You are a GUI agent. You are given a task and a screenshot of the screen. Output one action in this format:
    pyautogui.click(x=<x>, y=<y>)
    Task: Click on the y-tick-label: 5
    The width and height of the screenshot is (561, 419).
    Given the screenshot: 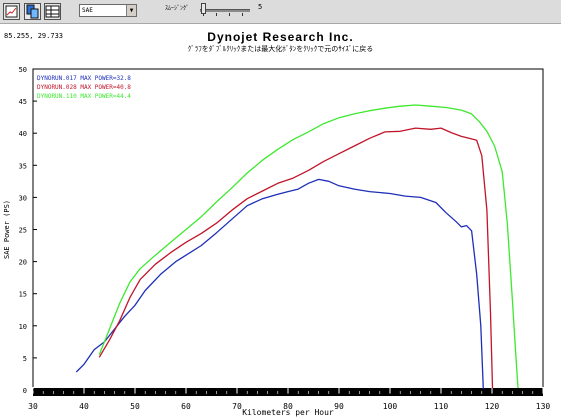 What is the action you would take?
    pyautogui.click(x=25, y=359)
    